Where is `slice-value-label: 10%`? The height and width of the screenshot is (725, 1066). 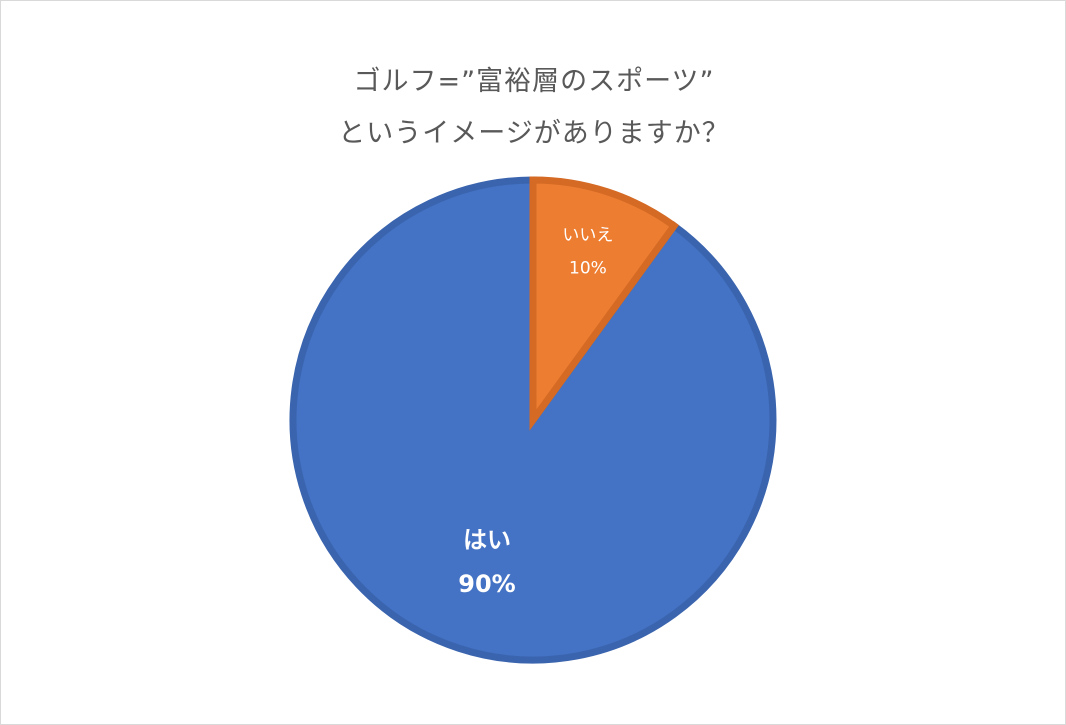
slice-value-label: 10% is located at coordinates (588, 269).